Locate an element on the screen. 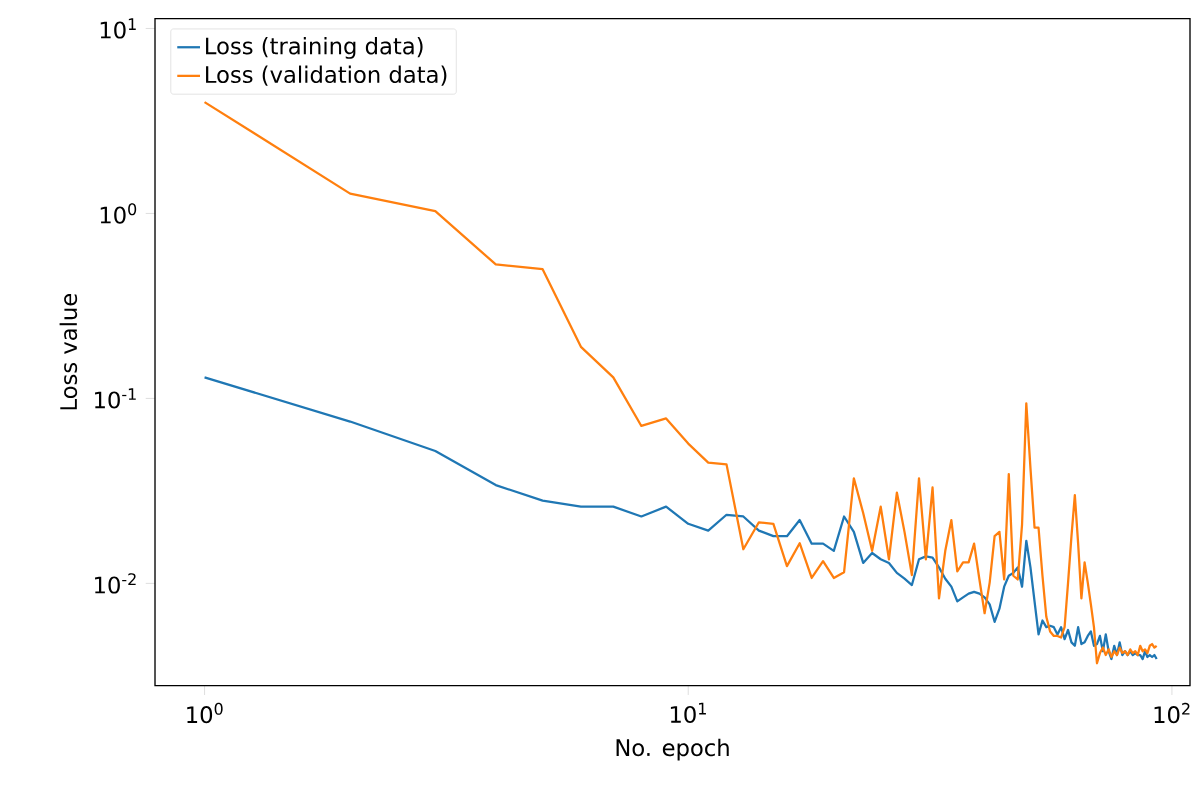  y-tick-label: 10$^{-1}$ is located at coordinates (115, 398).